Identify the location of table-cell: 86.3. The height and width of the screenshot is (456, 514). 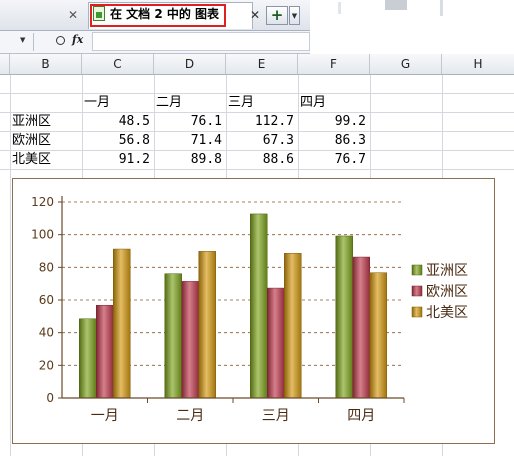
(350, 140).